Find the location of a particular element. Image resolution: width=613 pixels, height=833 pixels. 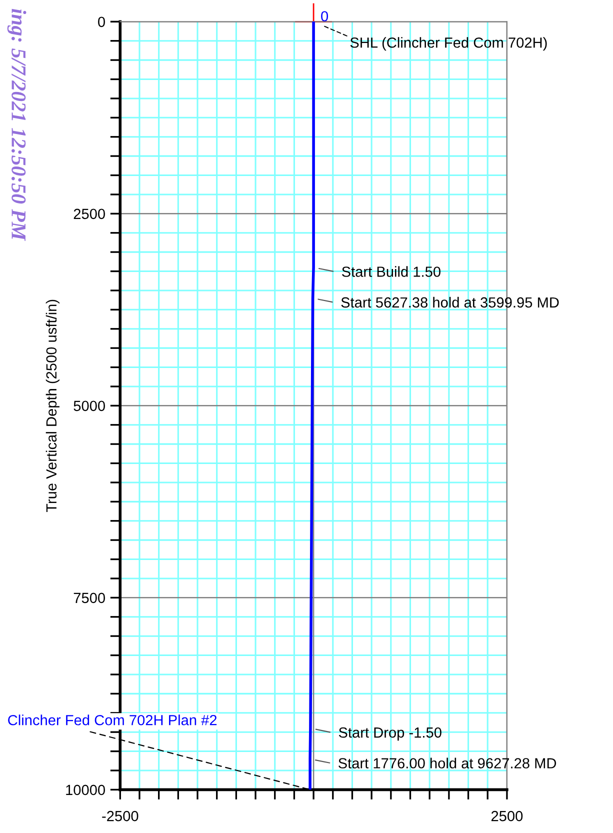

annotation: Start Drop -1.50 is located at coordinates (390, 734).